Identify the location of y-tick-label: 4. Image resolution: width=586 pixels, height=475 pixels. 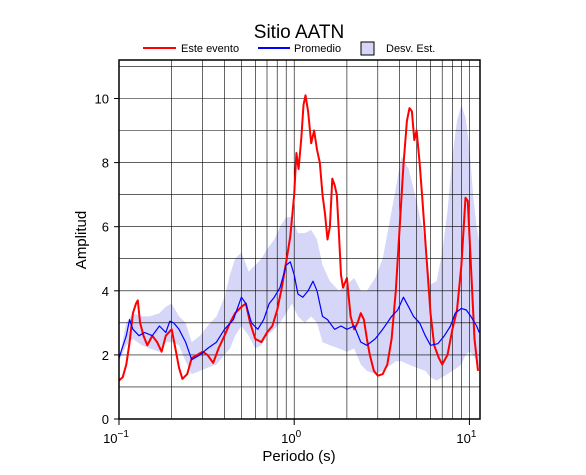
(105, 291).